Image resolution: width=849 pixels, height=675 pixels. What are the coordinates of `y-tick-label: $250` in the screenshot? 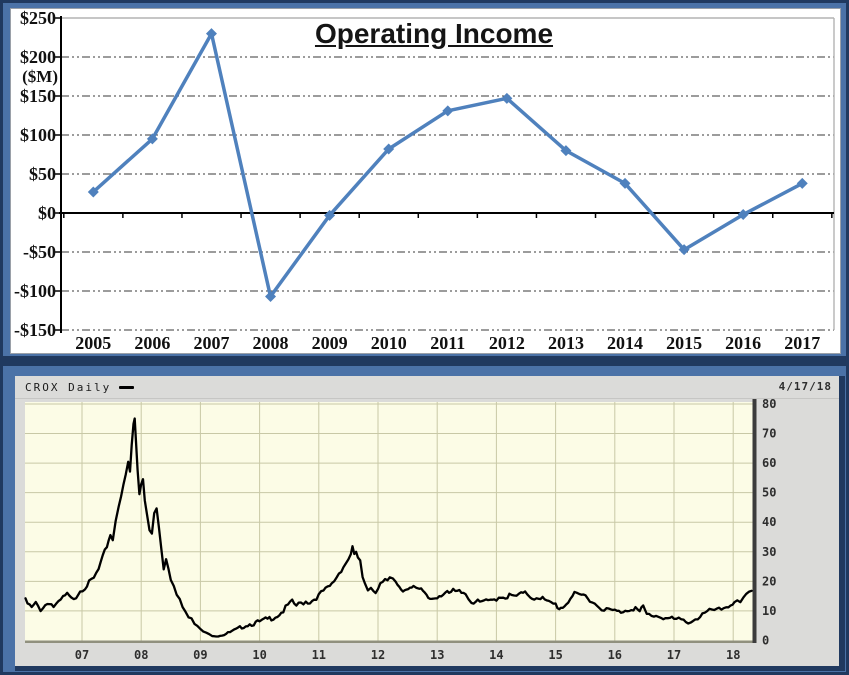 It's located at (38, 18).